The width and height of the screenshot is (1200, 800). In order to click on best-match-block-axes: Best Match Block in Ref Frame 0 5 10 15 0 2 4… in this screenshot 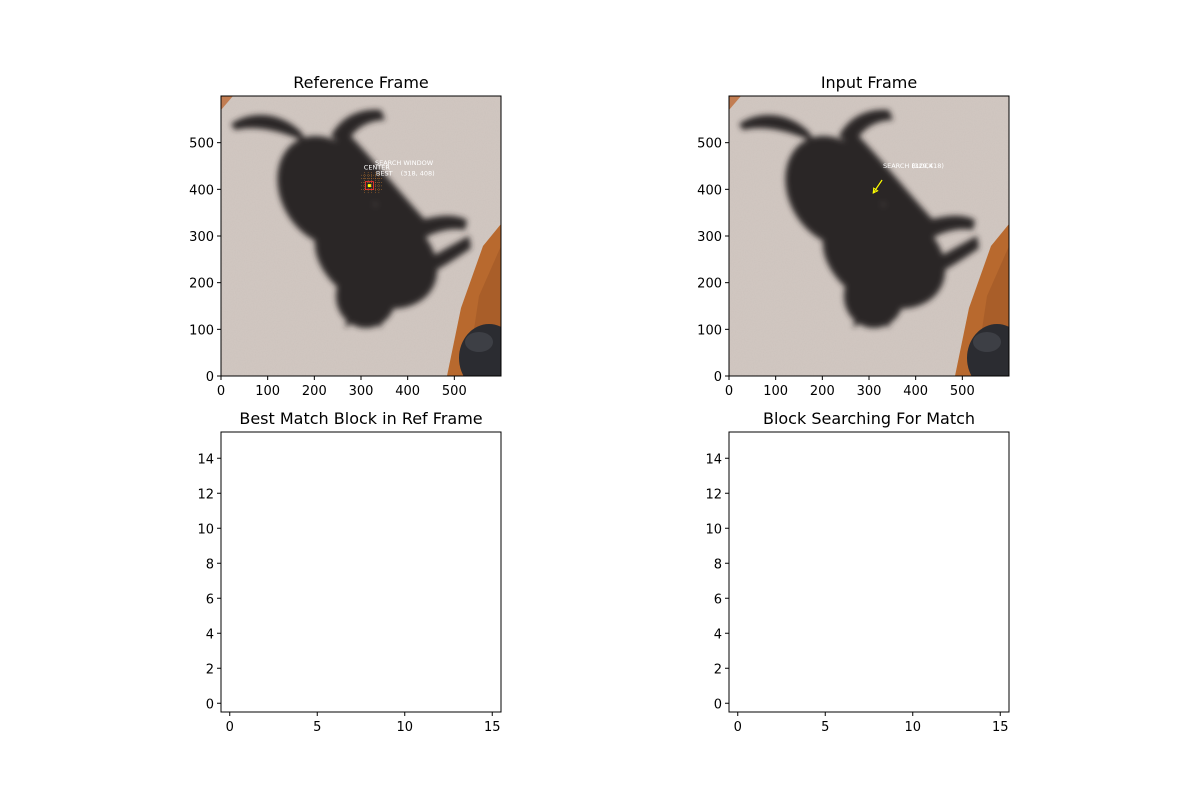, I will do `click(349, 572)`.